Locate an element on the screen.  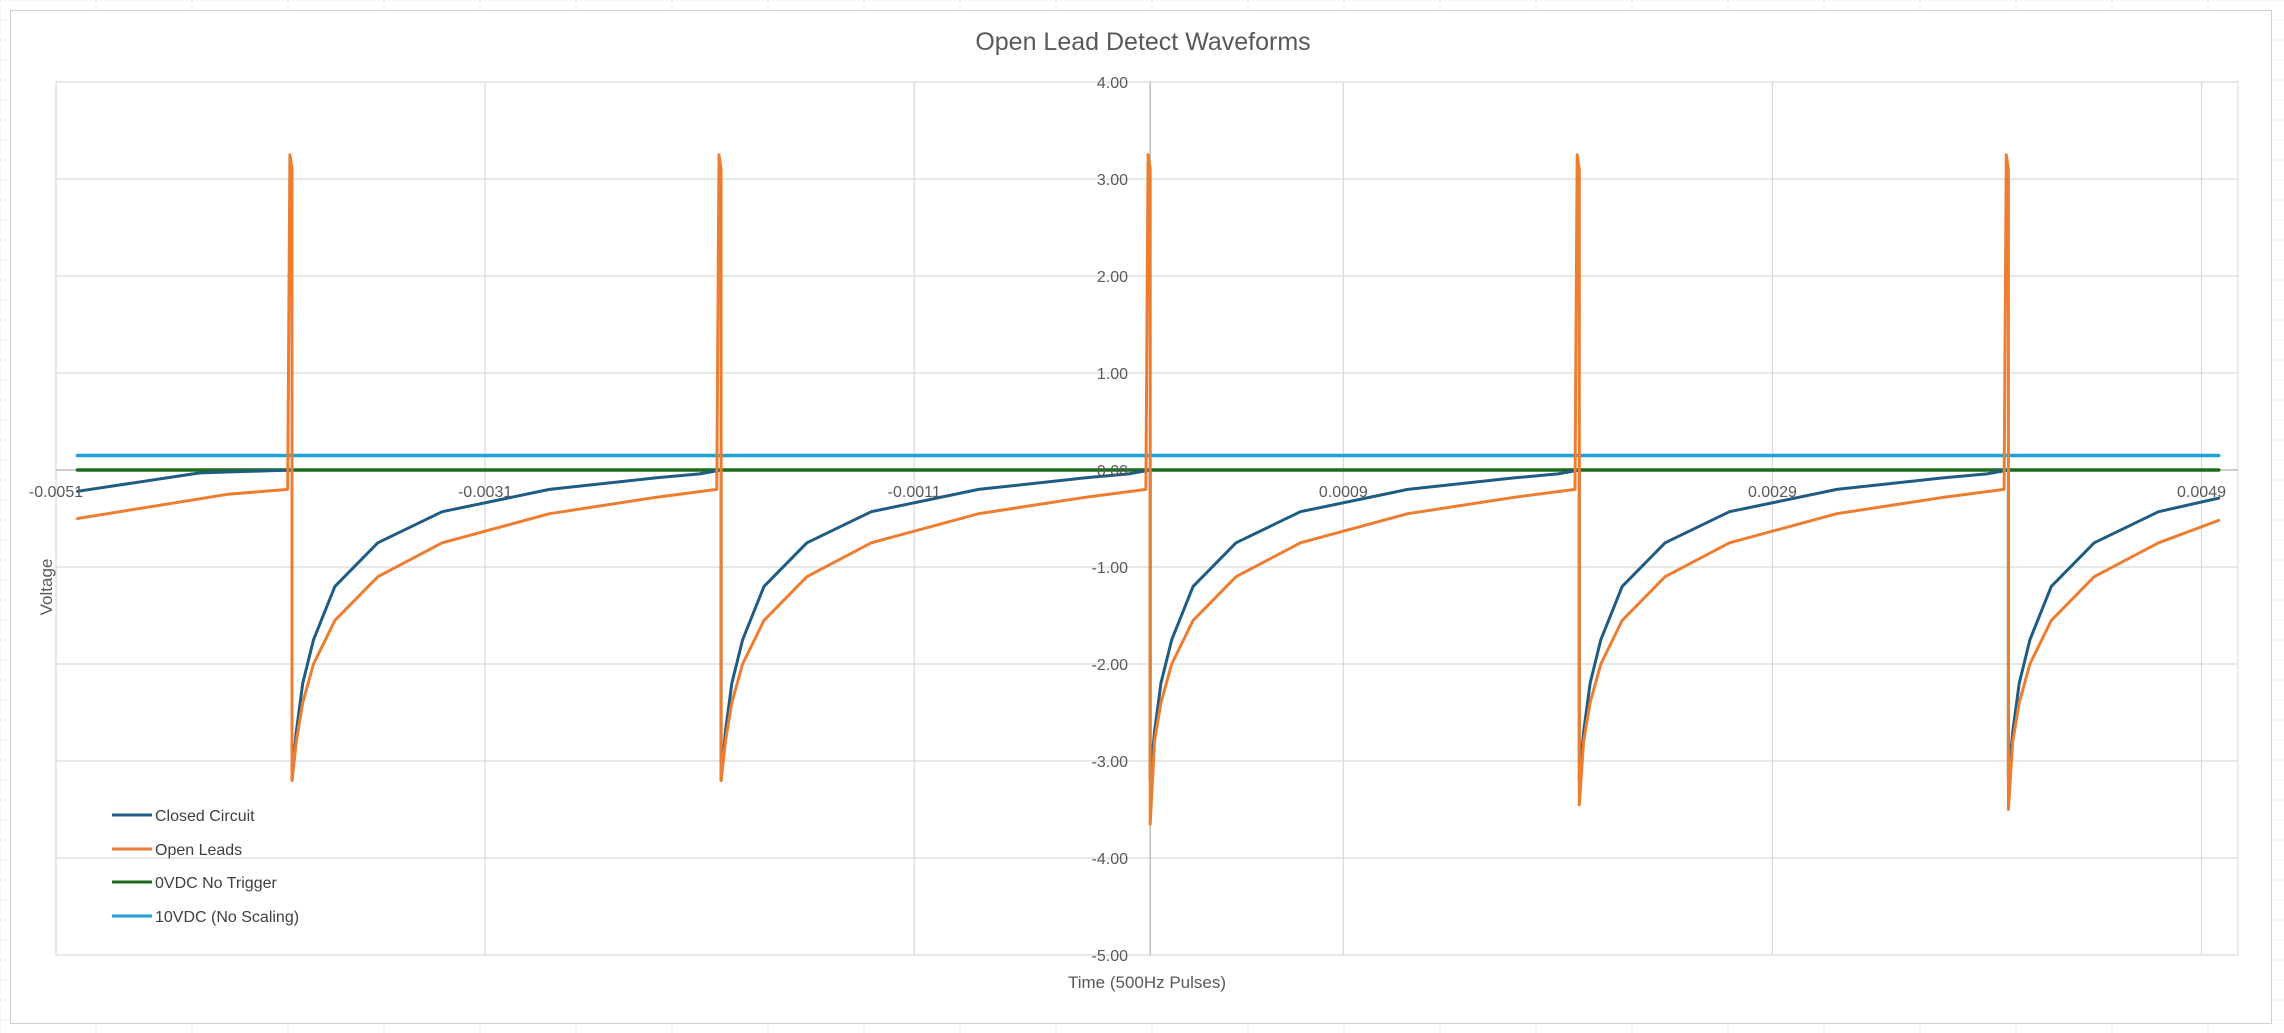
y-tick-label: 2.00 is located at coordinates (1112, 277).